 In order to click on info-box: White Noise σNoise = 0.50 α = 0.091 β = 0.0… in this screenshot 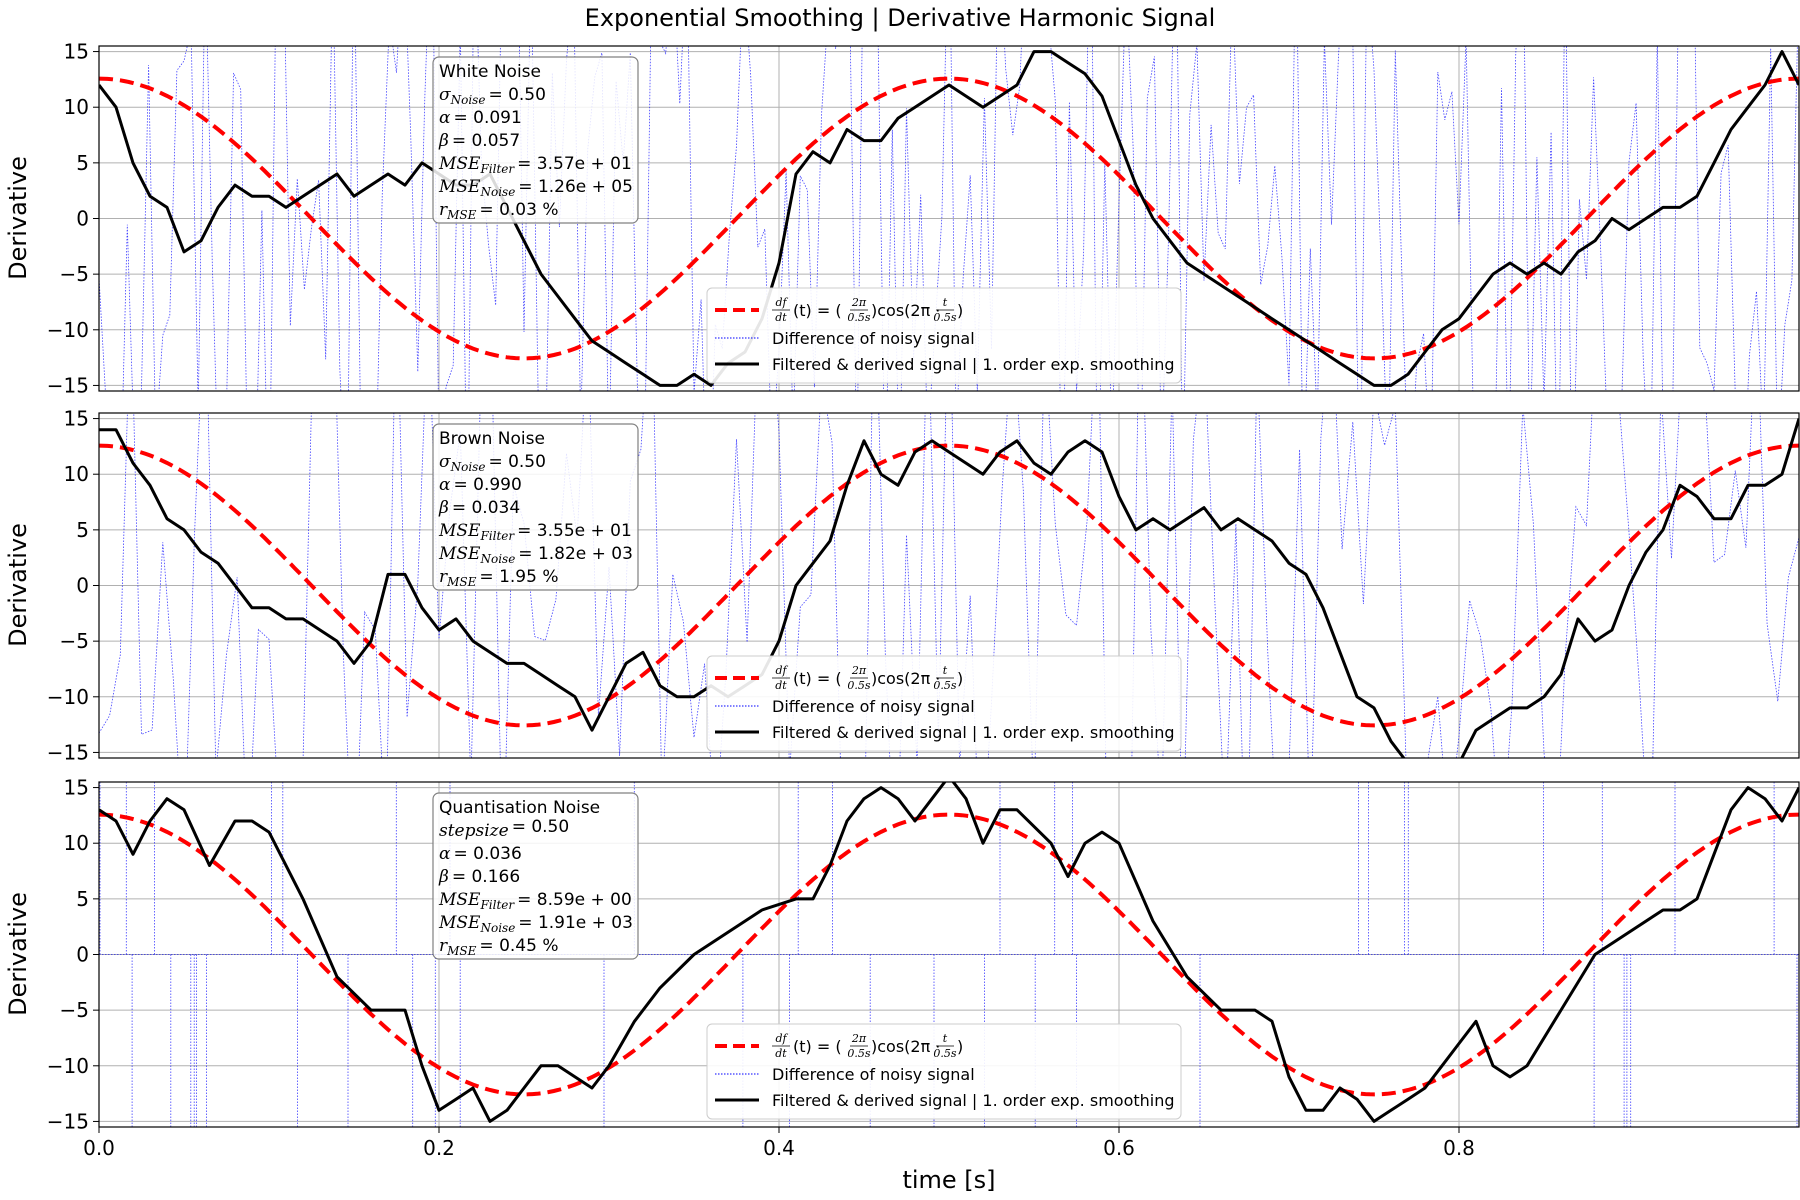, I will do `click(535, 140)`.